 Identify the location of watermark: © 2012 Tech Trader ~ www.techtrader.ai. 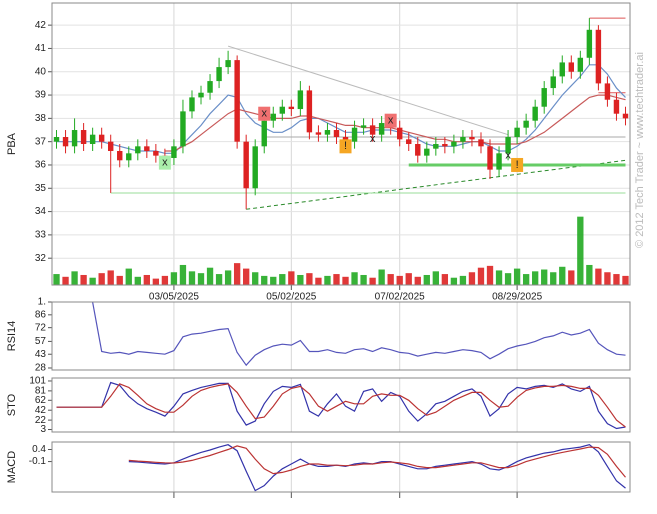
(640, 150).